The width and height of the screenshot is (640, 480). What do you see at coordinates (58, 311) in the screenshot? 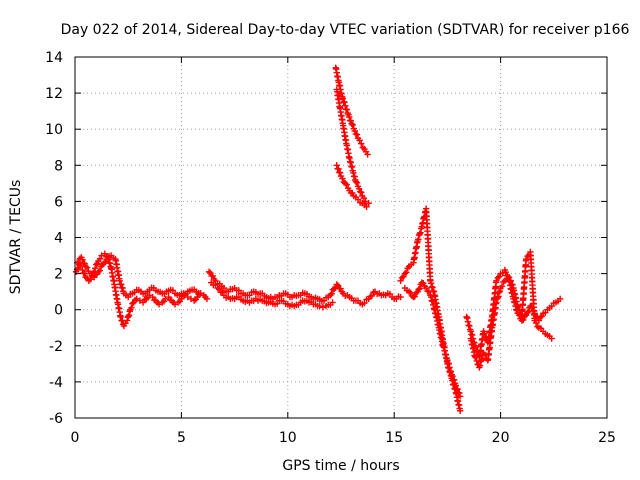
I see `y-tick-label: 0` at bounding box center [58, 311].